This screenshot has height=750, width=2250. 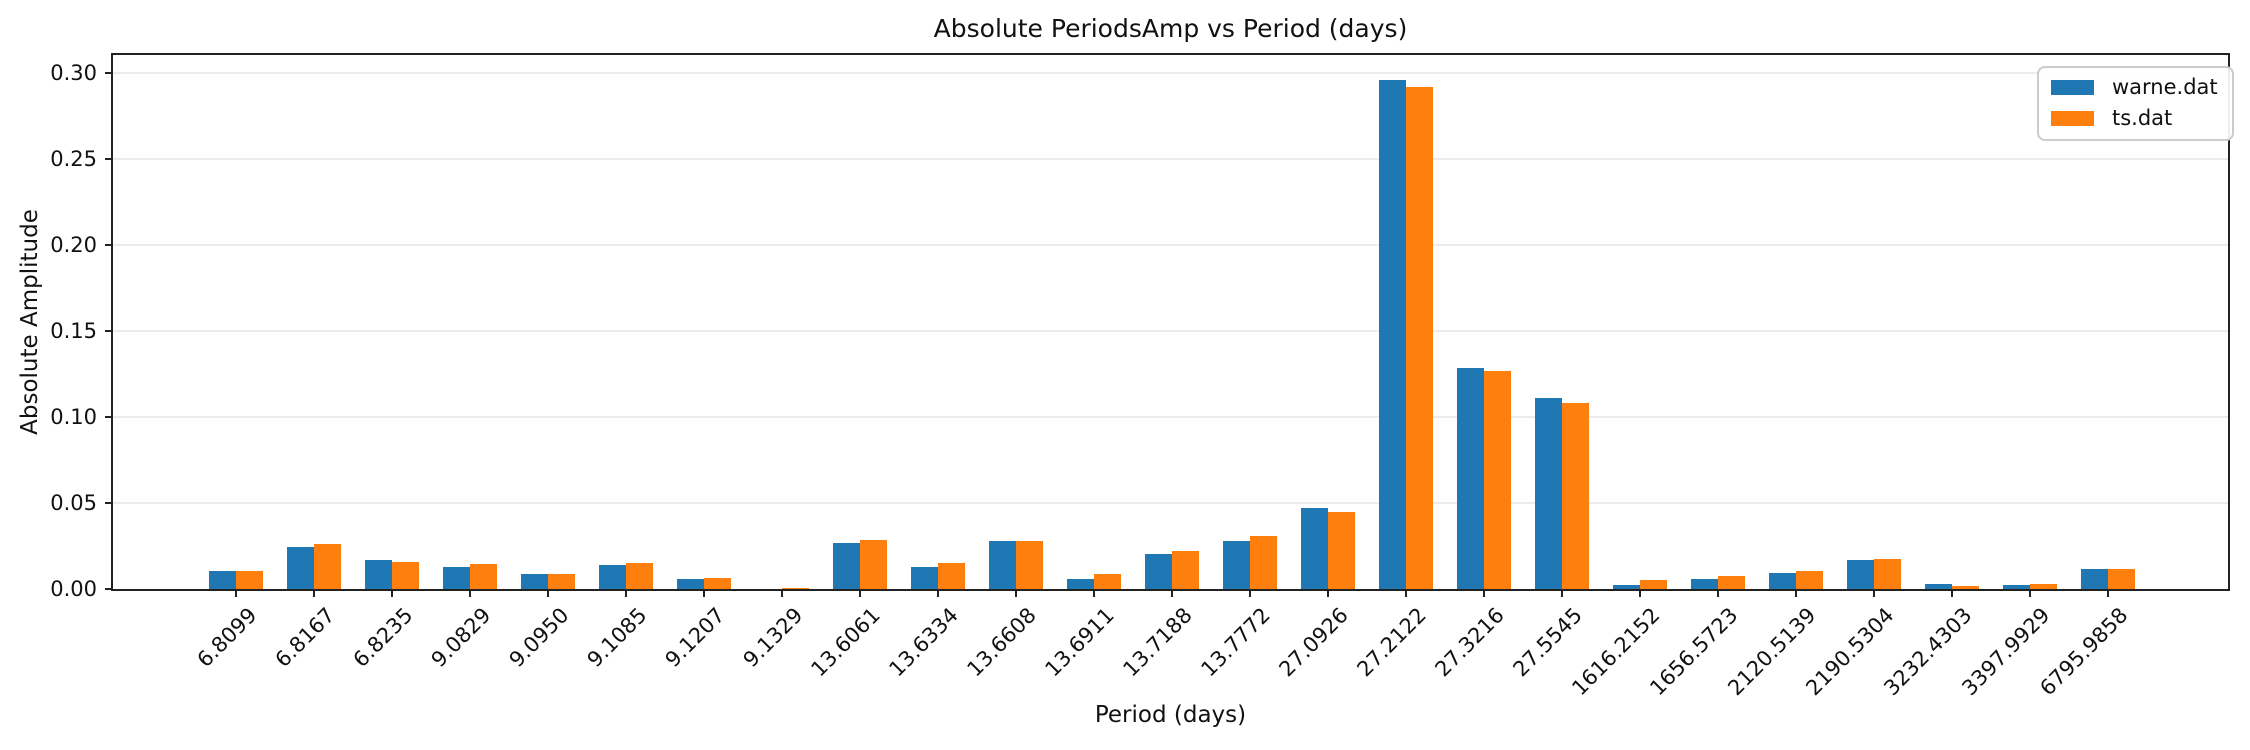 I want to click on bar-ts.dat-9.0950, so click(x=562, y=581).